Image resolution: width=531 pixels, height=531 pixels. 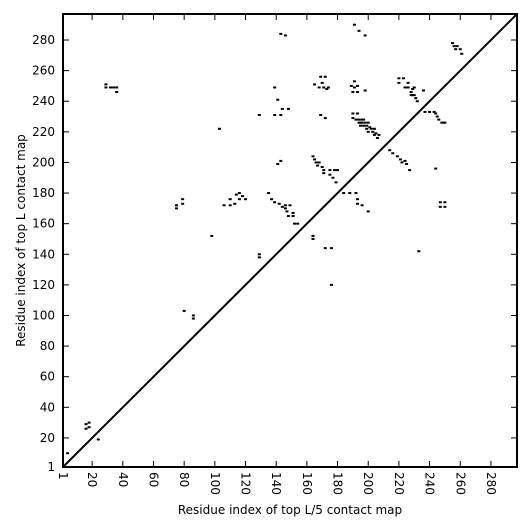 I want to click on y-tick-label: 200, so click(x=43, y=162).